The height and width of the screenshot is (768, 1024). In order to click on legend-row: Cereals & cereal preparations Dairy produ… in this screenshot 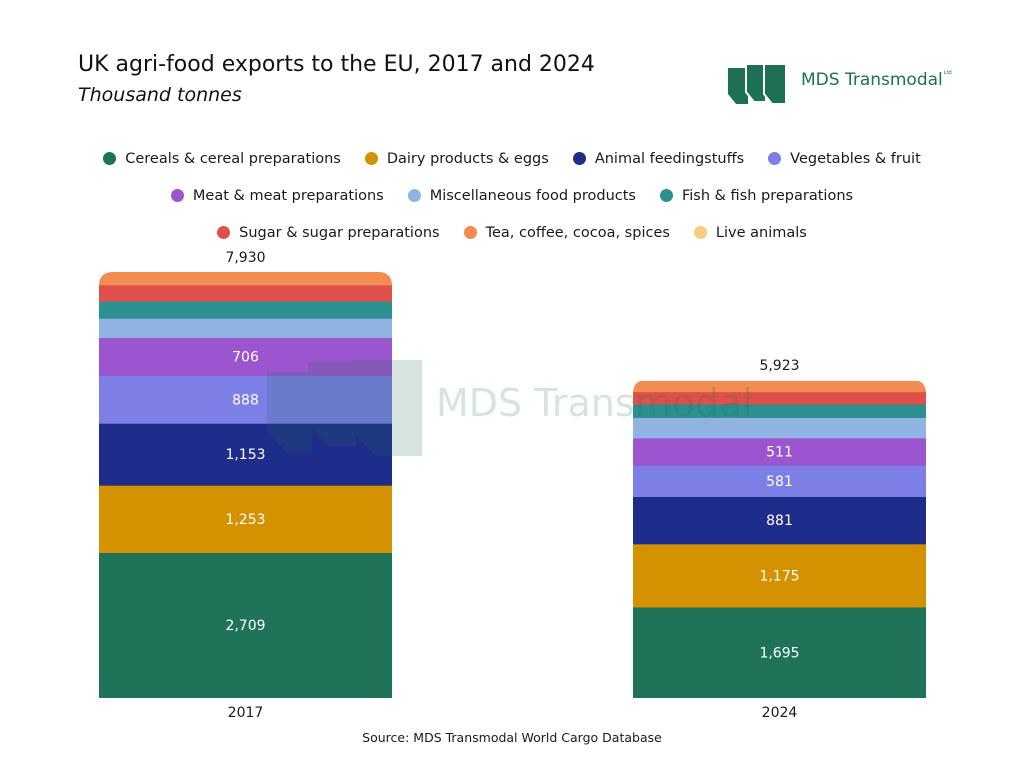, I will do `click(512, 158)`.